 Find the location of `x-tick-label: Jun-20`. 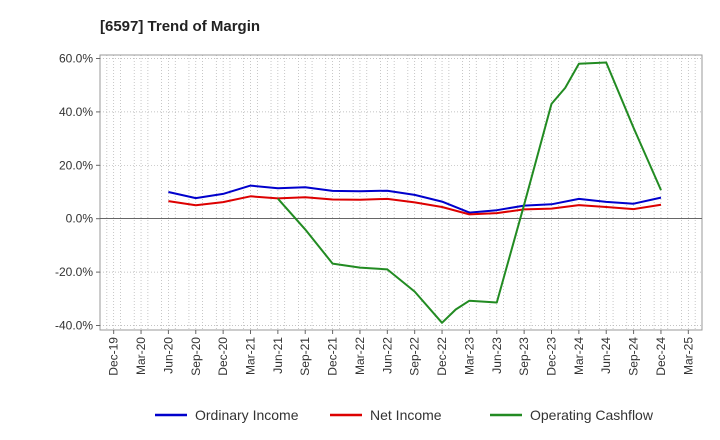

x-tick-label: Jun-20 is located at coordinates (168, 355).